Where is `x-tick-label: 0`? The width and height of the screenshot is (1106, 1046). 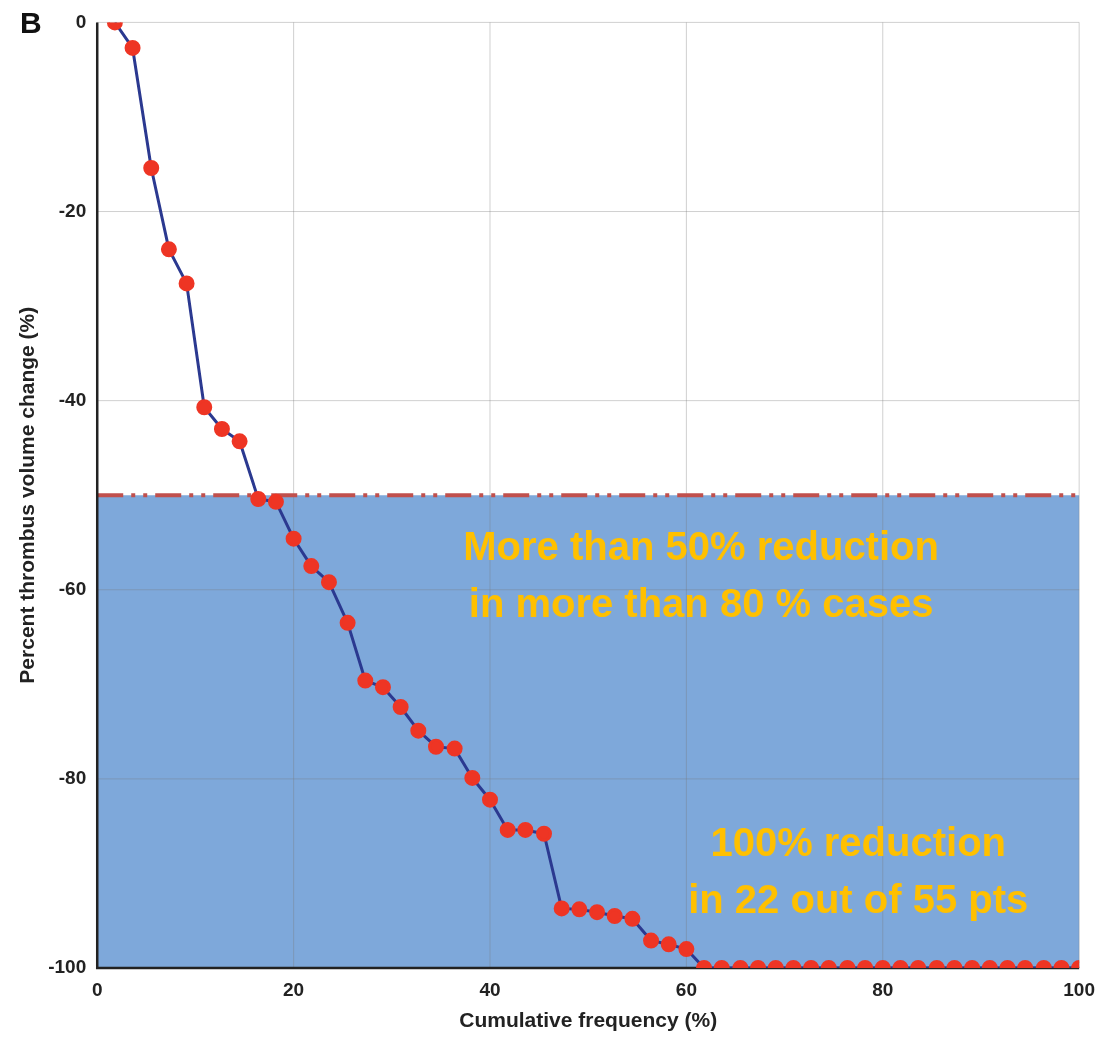 x-tick-label: 0 is located at coordinates (97, 989).